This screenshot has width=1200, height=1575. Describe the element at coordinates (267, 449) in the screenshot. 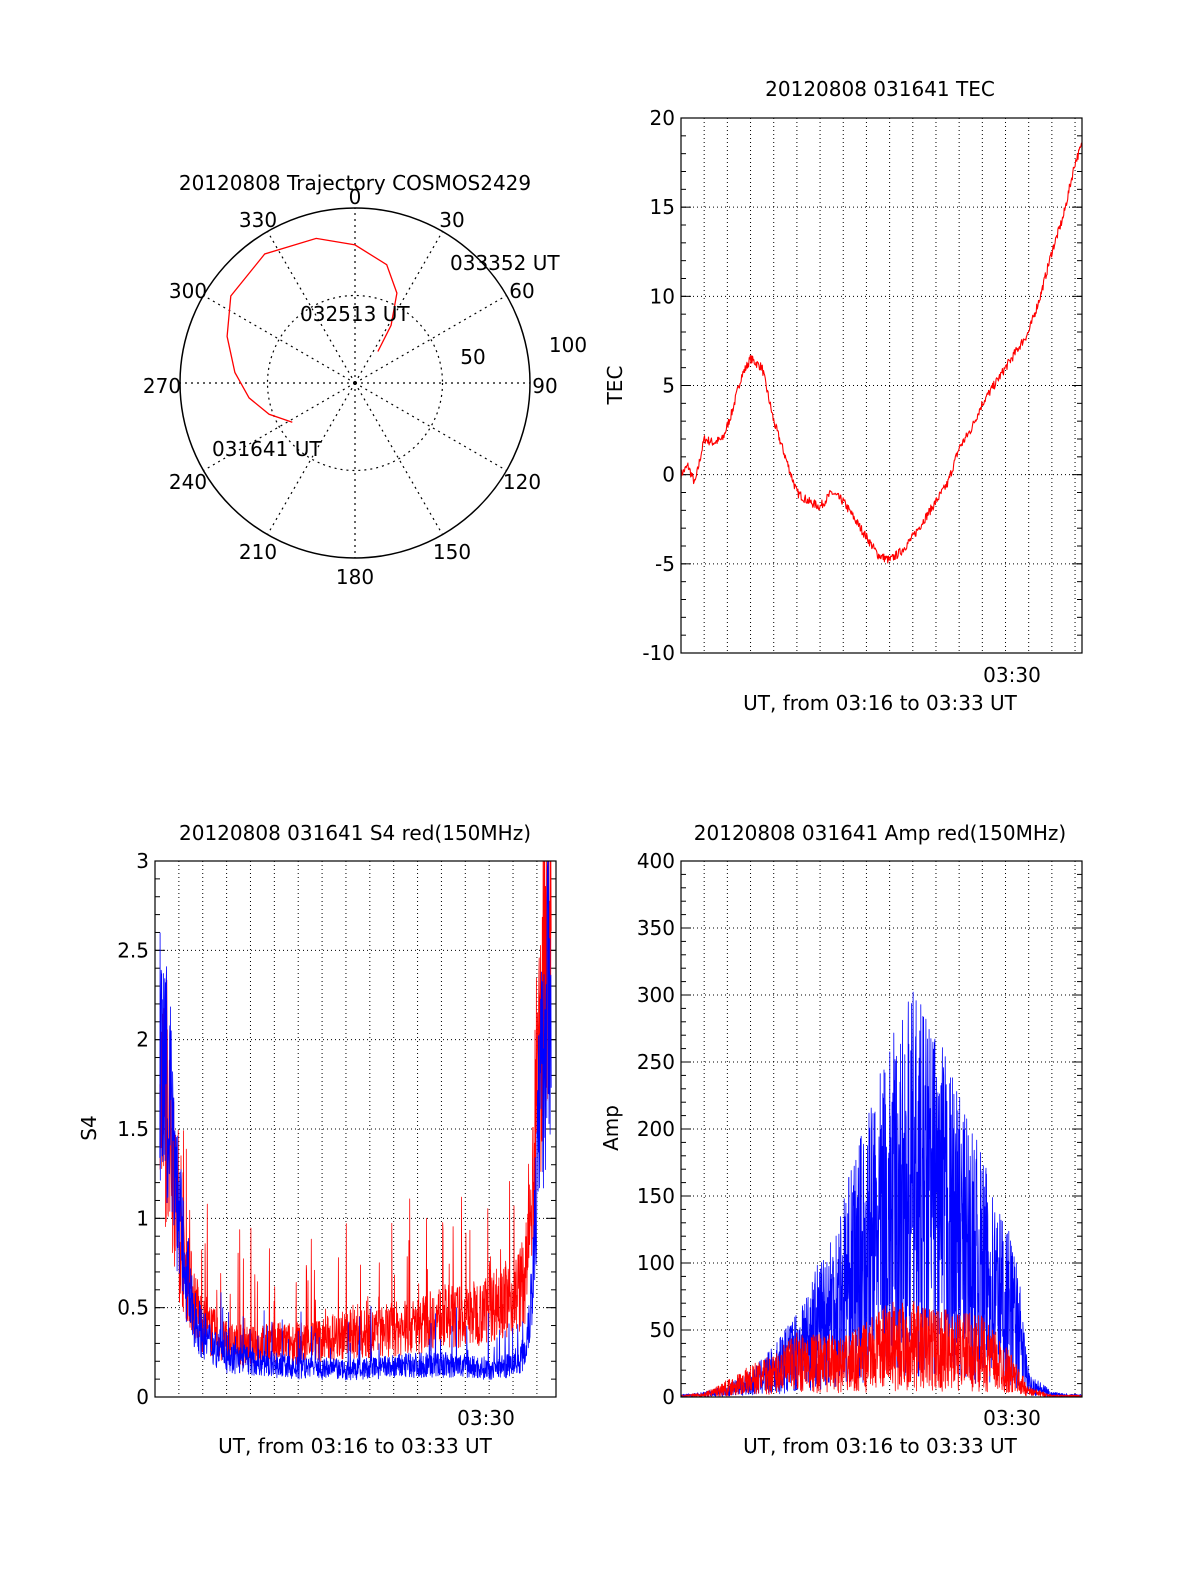

I see `annotation-start-time: 031641 UT` at that location.